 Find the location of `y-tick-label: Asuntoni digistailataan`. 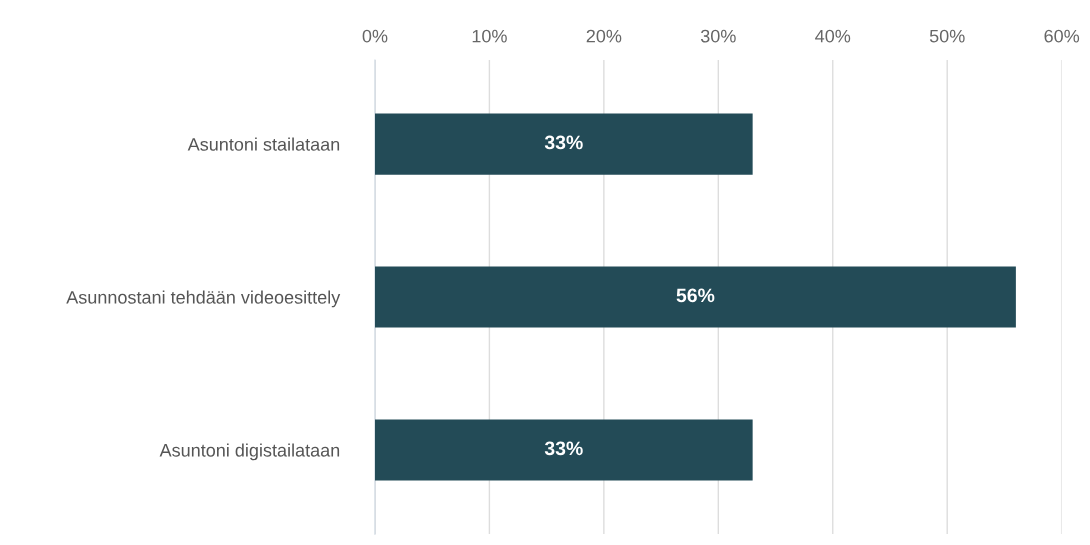

y-tick-label: Asuntoni digistailataan is located at coordinates (249, 452).